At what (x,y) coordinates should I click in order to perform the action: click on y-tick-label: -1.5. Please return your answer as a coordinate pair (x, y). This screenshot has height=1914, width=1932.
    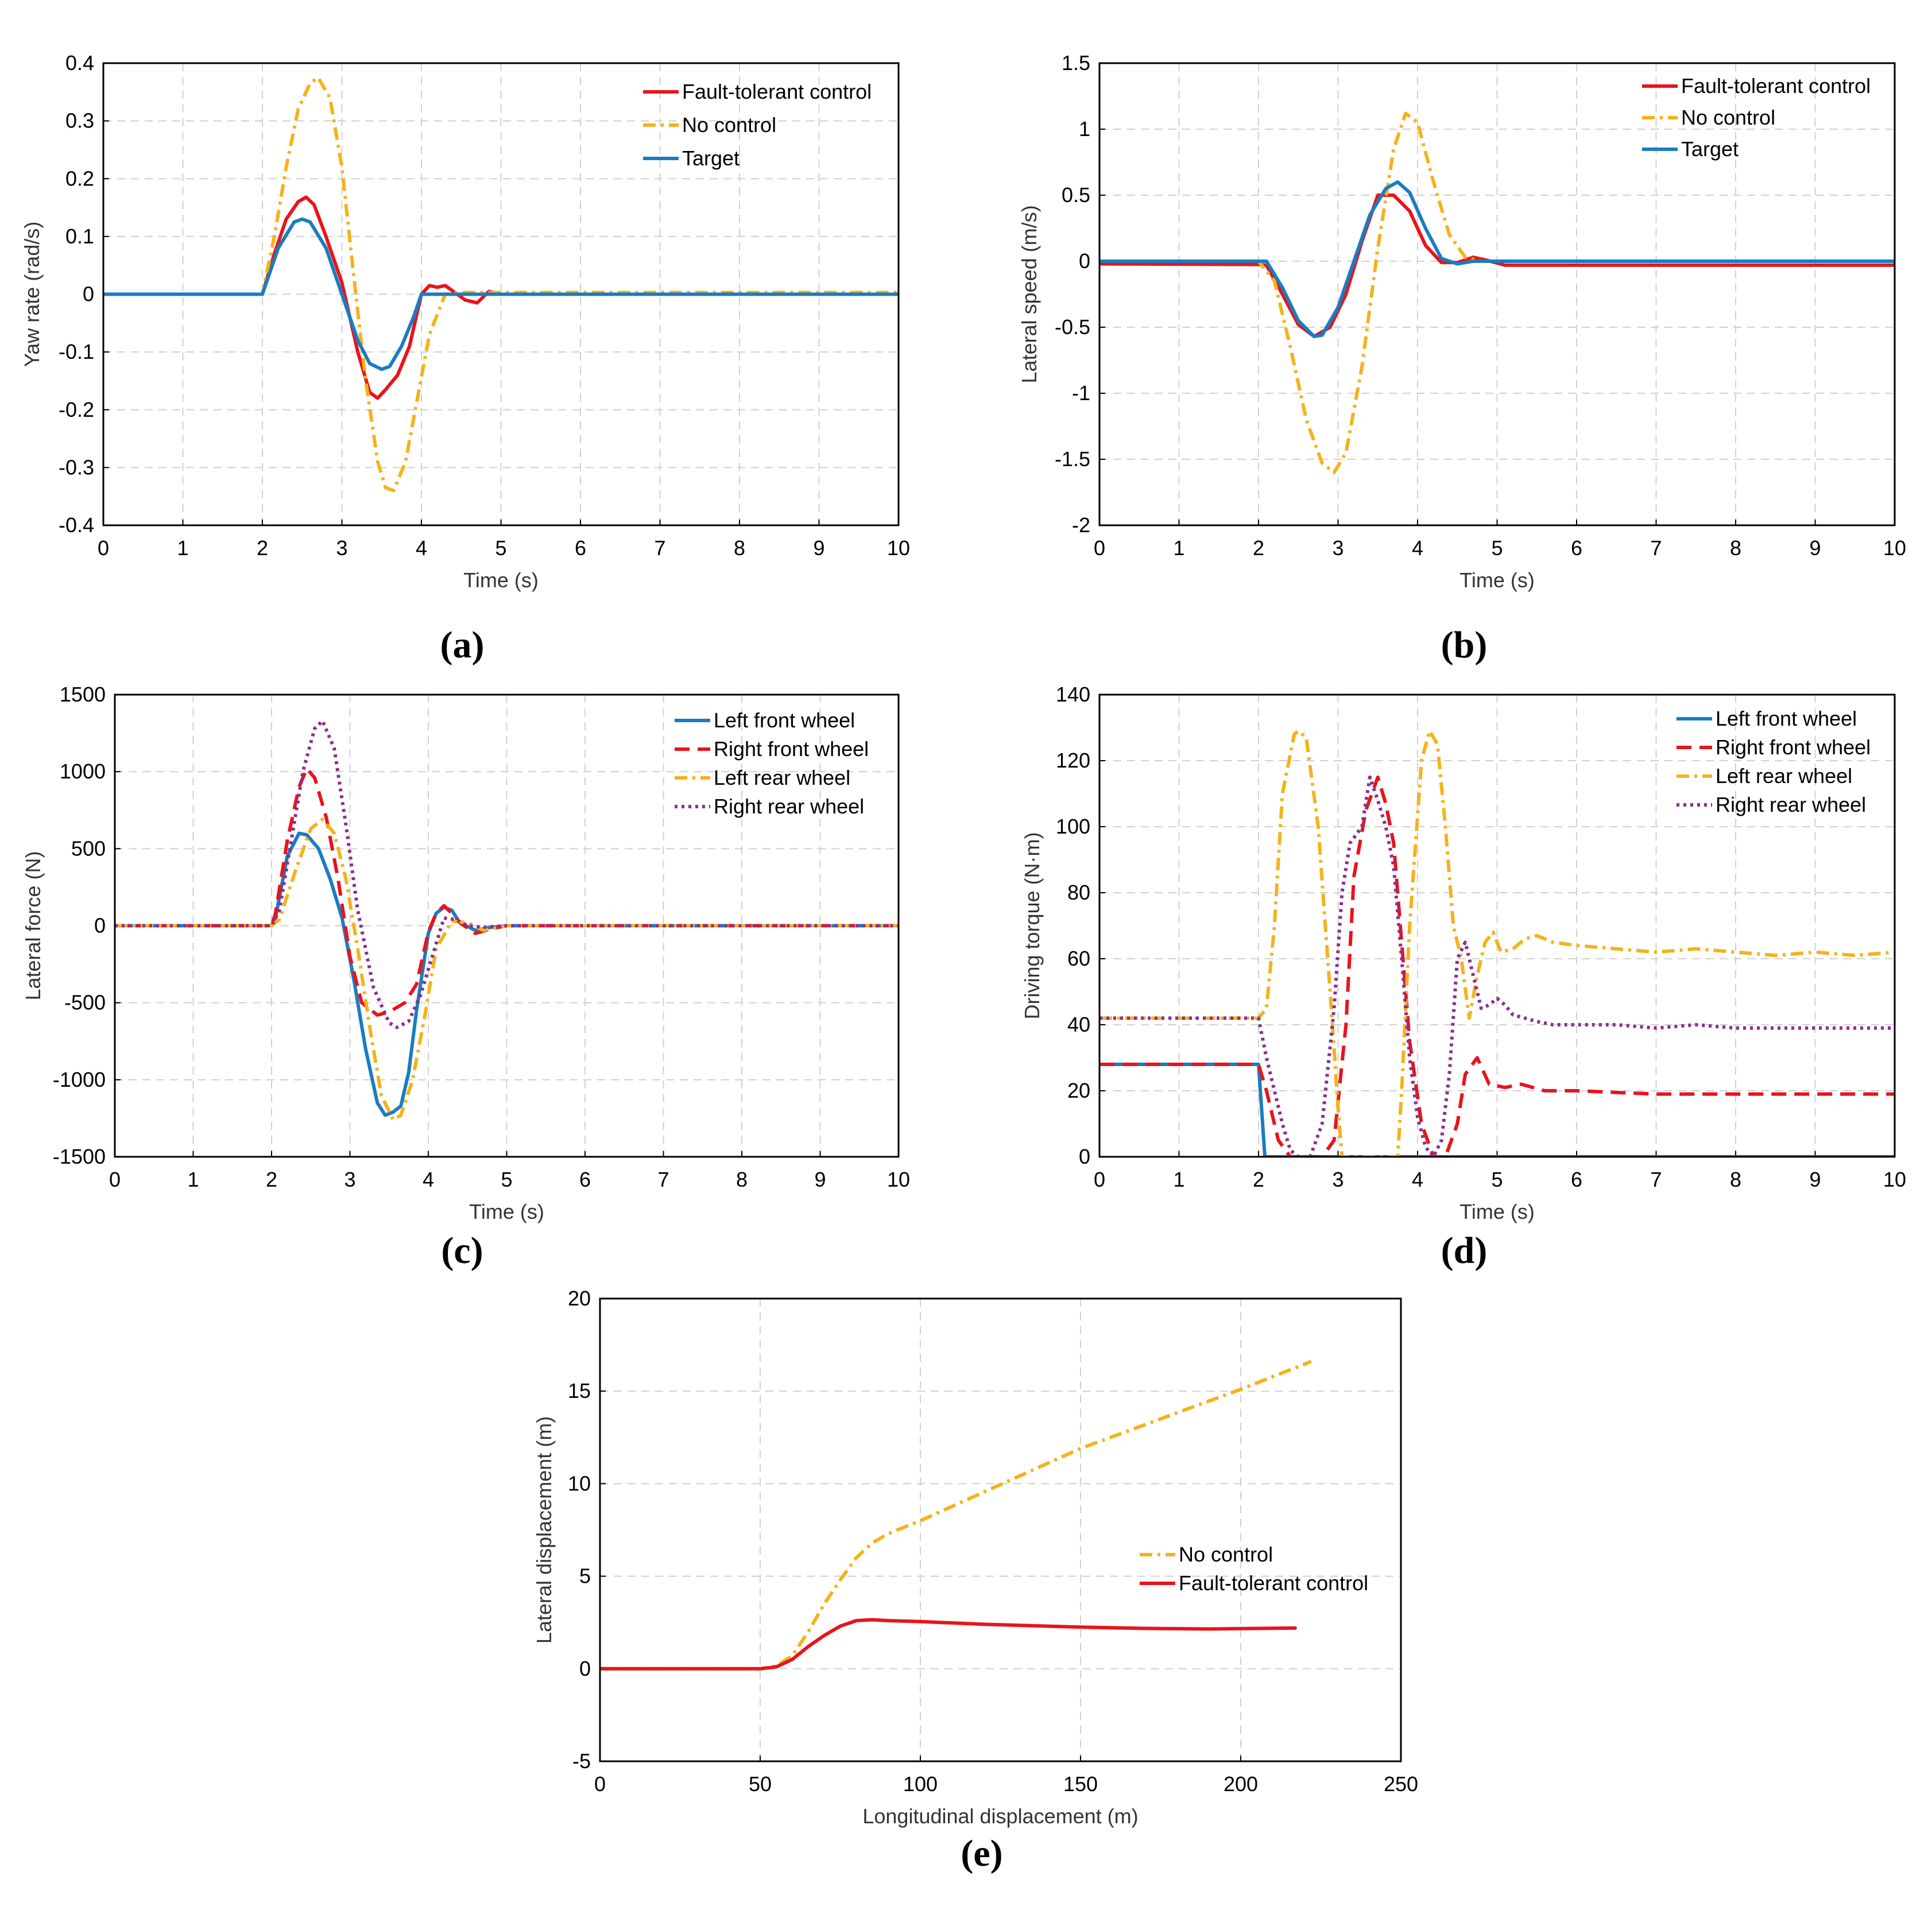
    Looking at the image, I should click on (1072, 459).